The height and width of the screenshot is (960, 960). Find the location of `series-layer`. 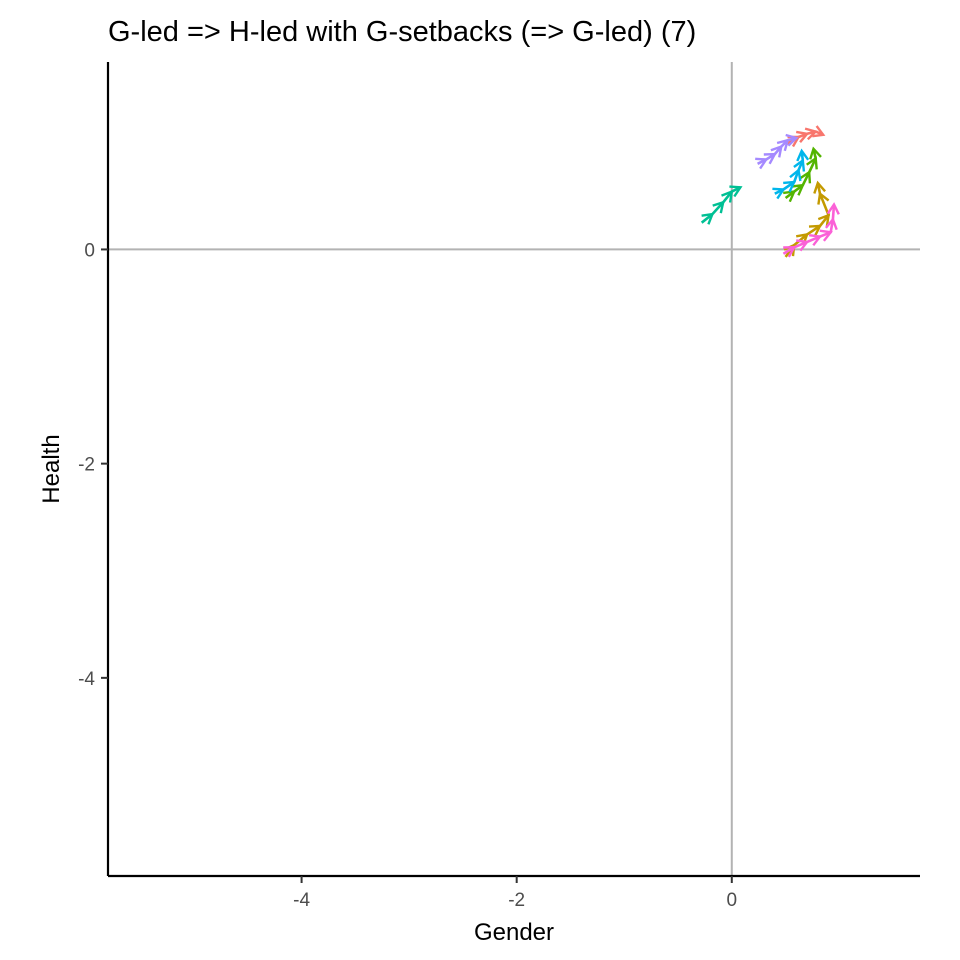

series-layer is located at coordinates (770, 191).